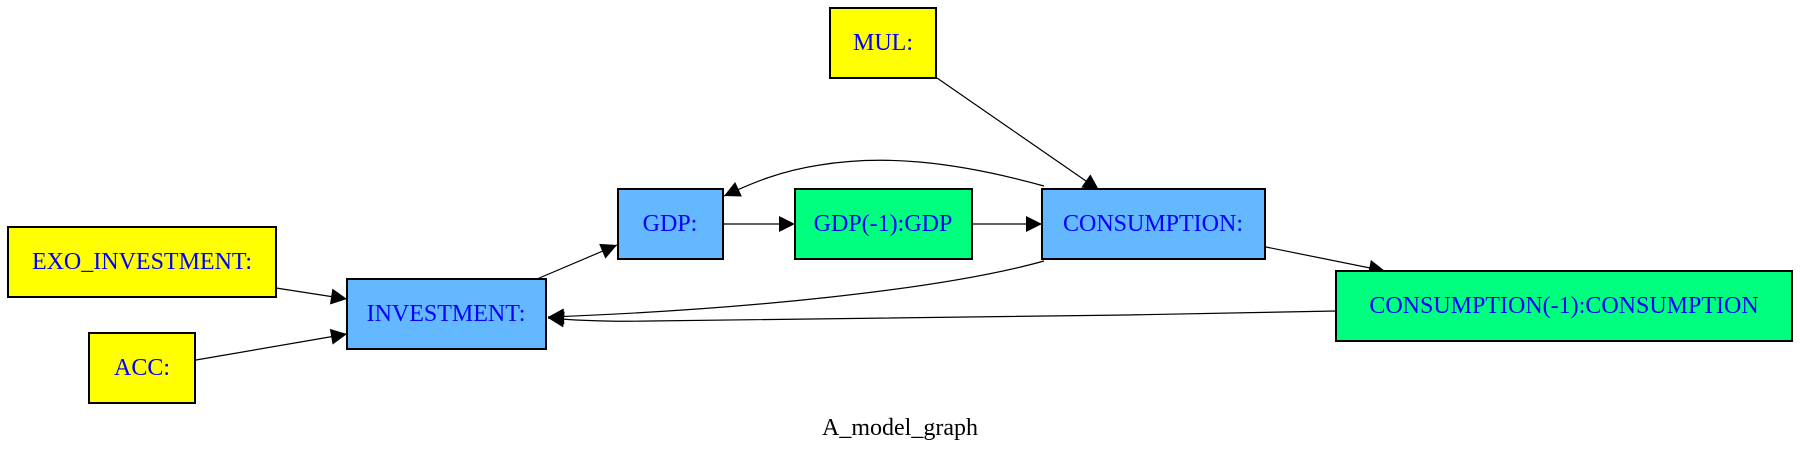 The image size is (1800, 459). I want to click on node-acc-label: ACC:, so click(142, 368).